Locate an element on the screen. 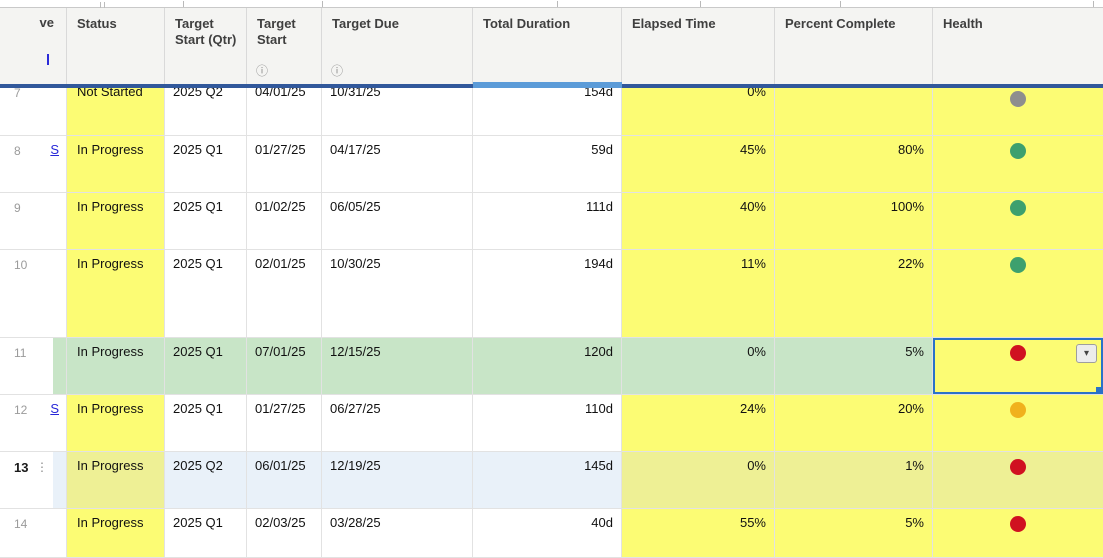 Image resolution: width=1103 pixels, height=558 pixels. target-due-cell: 12/19/25 is located at coordinates (397, 480).